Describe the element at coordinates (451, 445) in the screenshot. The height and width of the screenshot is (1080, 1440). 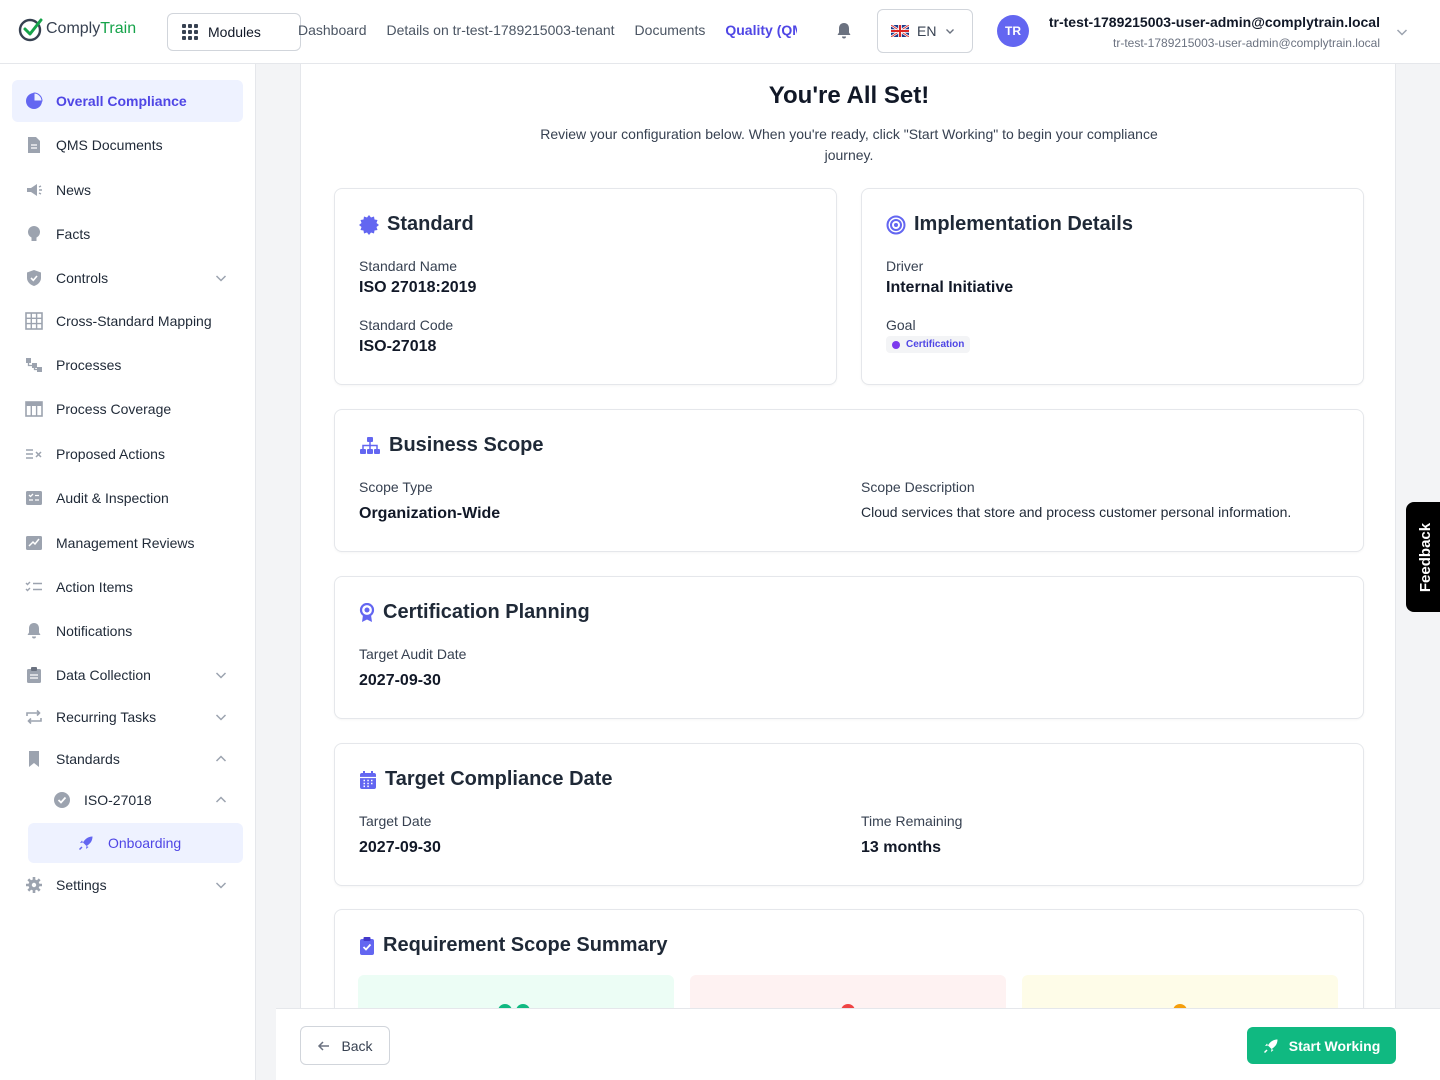
I see `business-scope-heading: Business Scope` at that location.